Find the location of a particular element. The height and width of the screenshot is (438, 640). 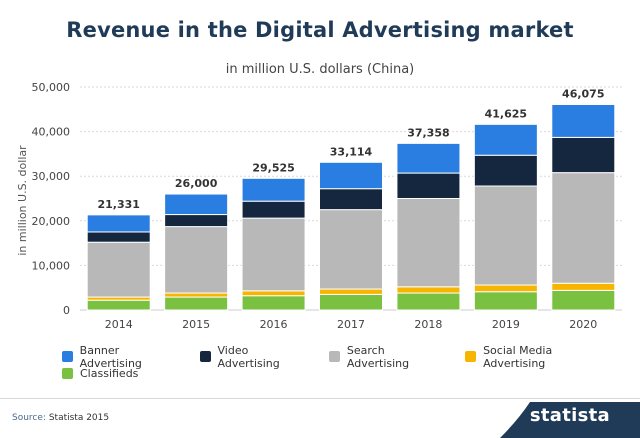

x-tick-label: 2015 is located at coordinates (196, 324).